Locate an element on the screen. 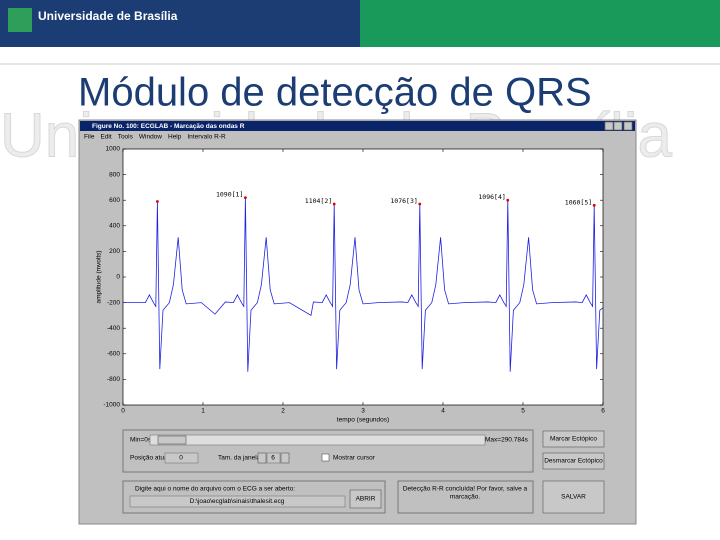 The height and width of the screenshot is (540, 720). menu-item: File is located at coordinates (89, 137).